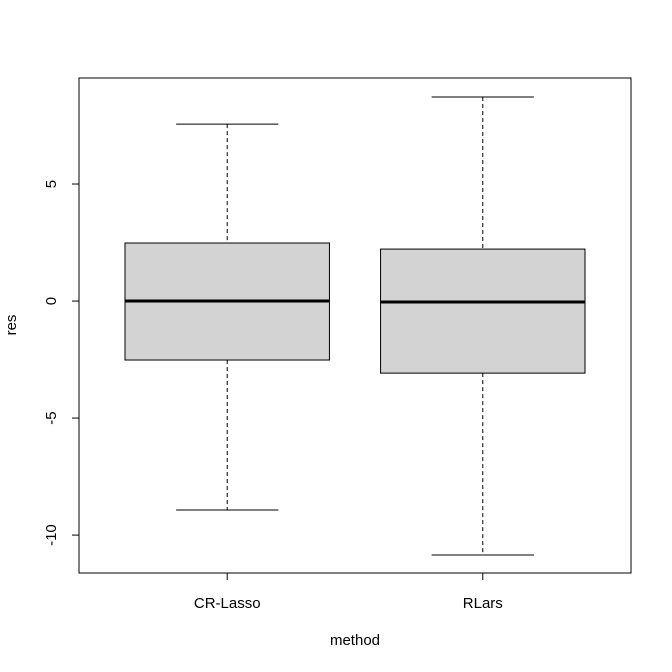 The width and height of the screenshot is (672, 672). What do you see at coordinates (51, 417) in the screenshot?
I see `y-tick-label: -5` at bounding box center [51, 417].